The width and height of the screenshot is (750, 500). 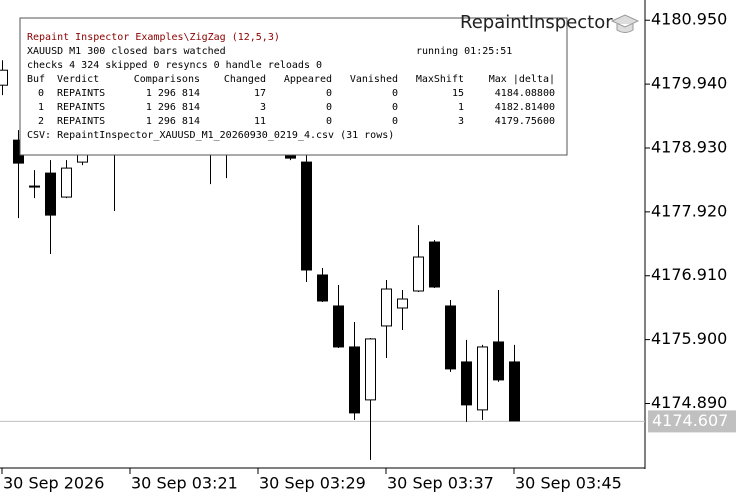 I want to click on y-tick-label: 4178.930, so click(x=689, y=146).